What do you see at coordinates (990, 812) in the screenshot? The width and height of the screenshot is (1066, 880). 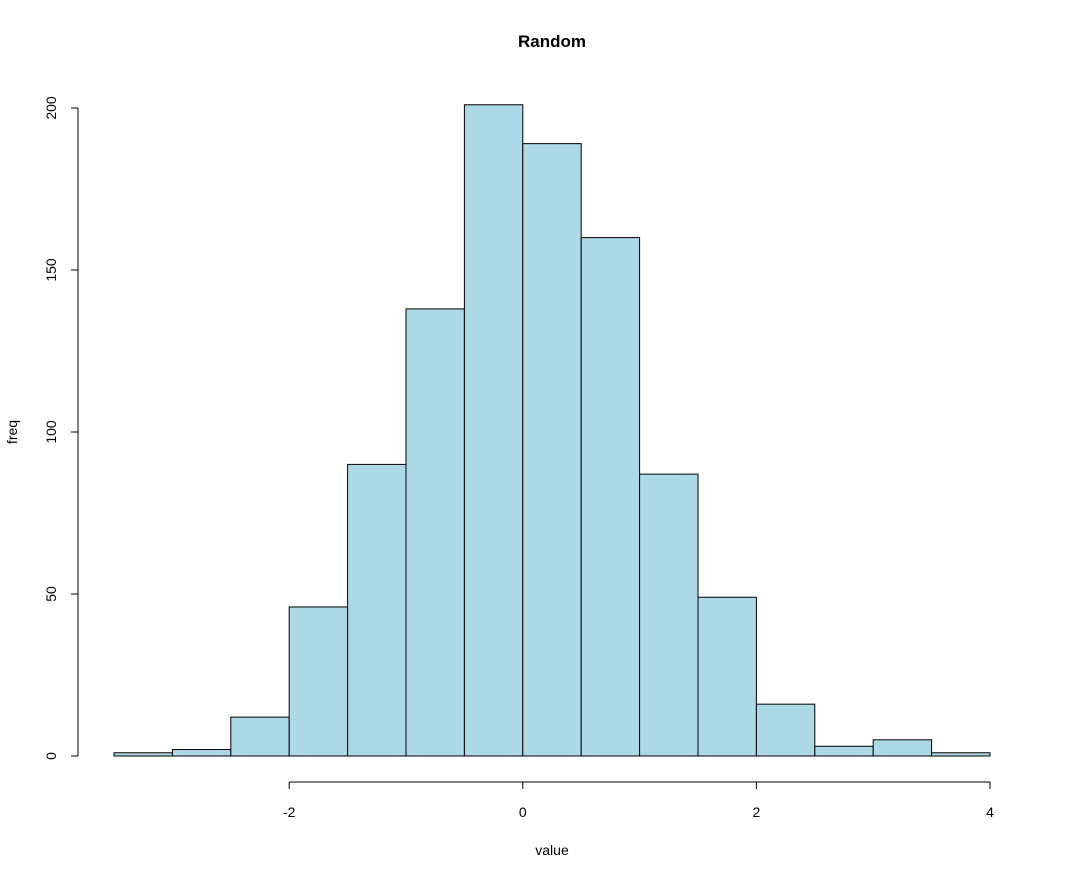 I see `x-tick-label: 4` at bounding box center [990, 812].